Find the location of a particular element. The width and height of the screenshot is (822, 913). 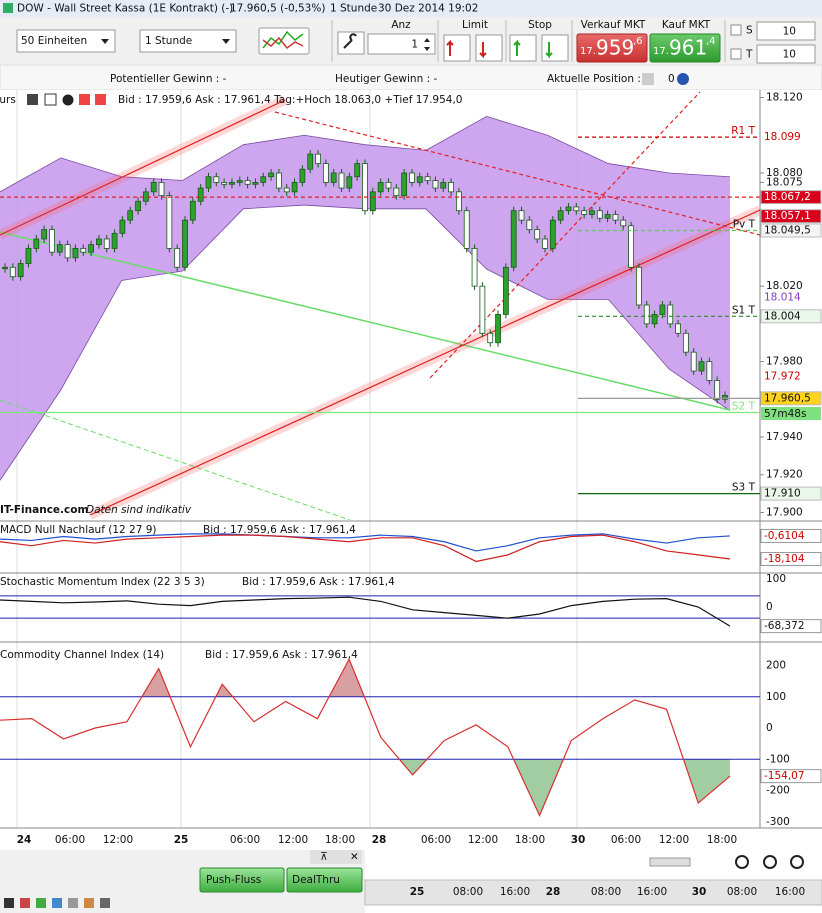

settings-icon is located at coordinates (32, 99).